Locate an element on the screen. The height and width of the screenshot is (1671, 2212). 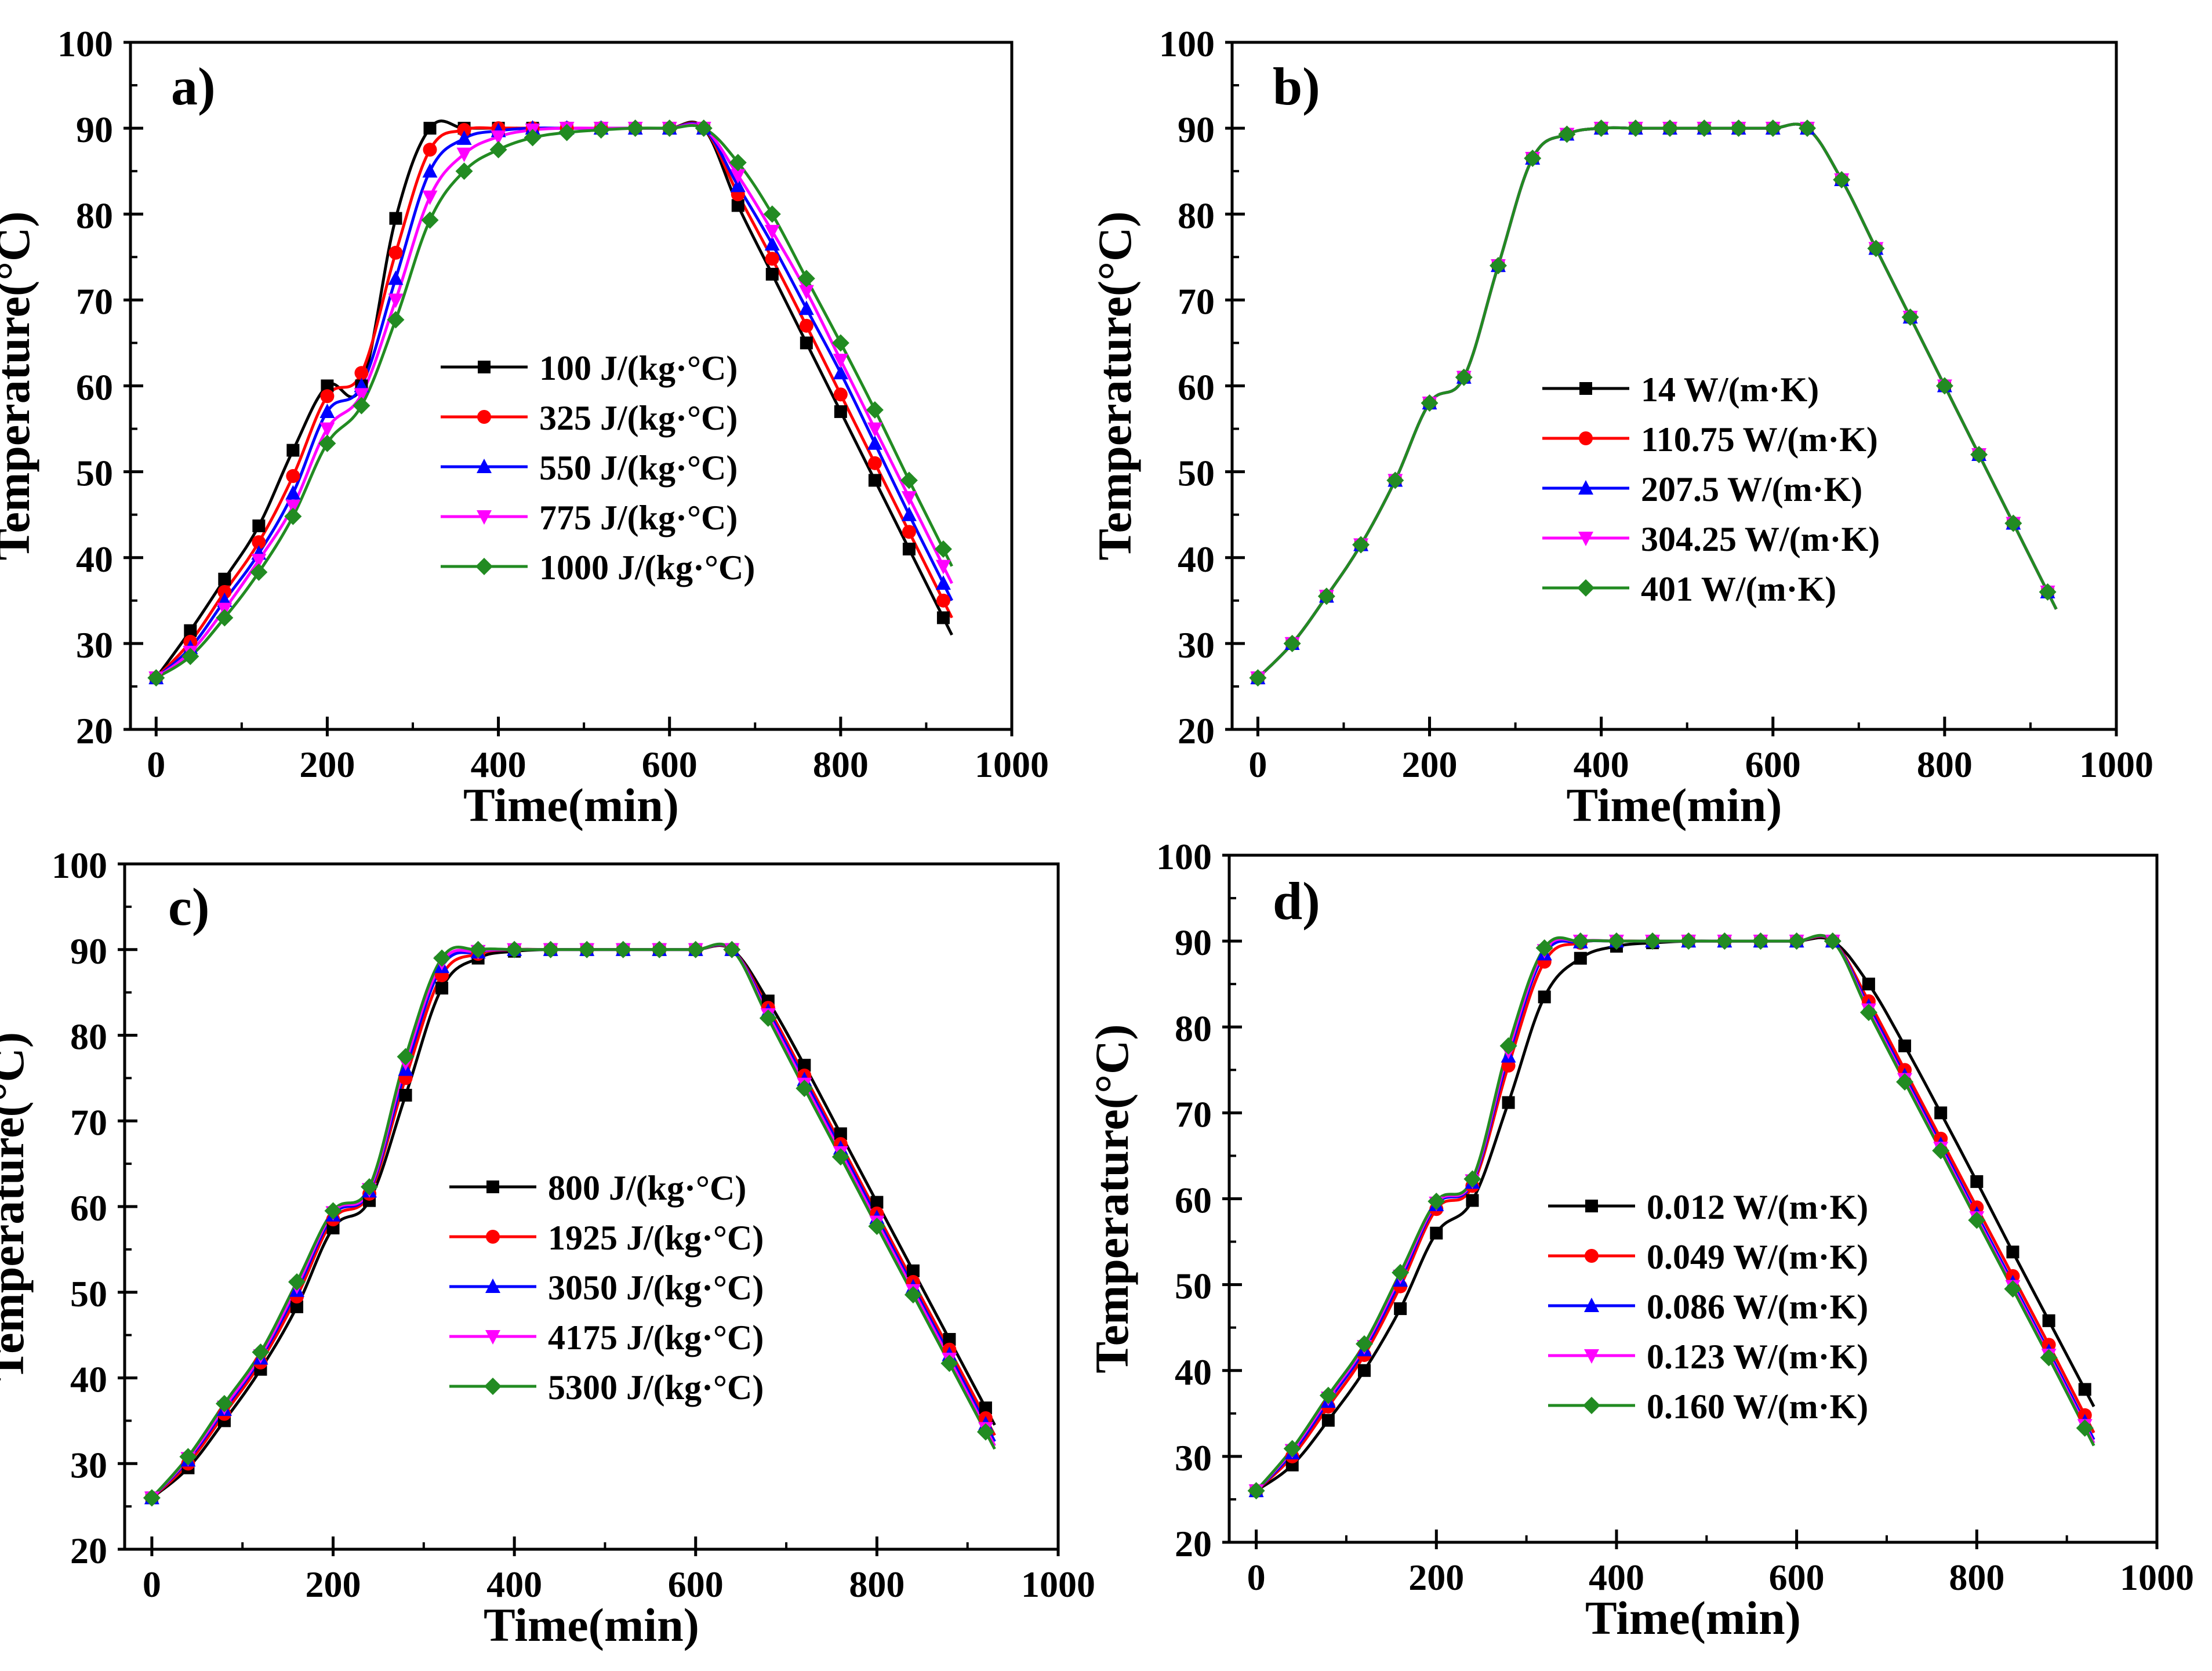
legend-entry: 0.012 W/(m·K) is located at coordinates (1757, 1207).